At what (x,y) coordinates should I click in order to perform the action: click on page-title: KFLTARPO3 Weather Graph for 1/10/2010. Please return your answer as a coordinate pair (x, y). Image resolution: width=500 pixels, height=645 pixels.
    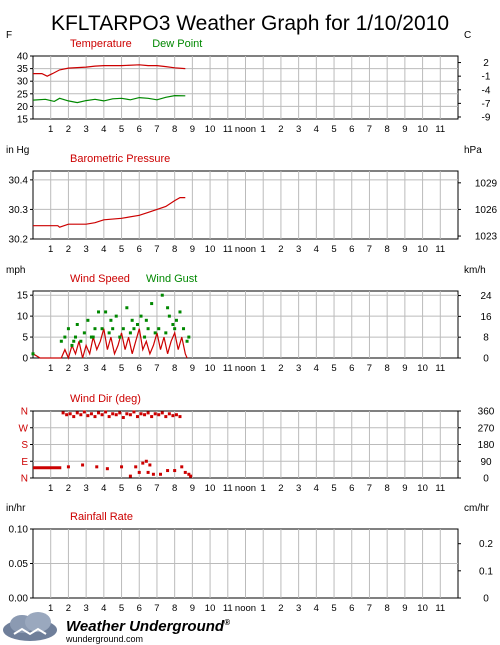
    Looking at the image, I should click on (250, 23).